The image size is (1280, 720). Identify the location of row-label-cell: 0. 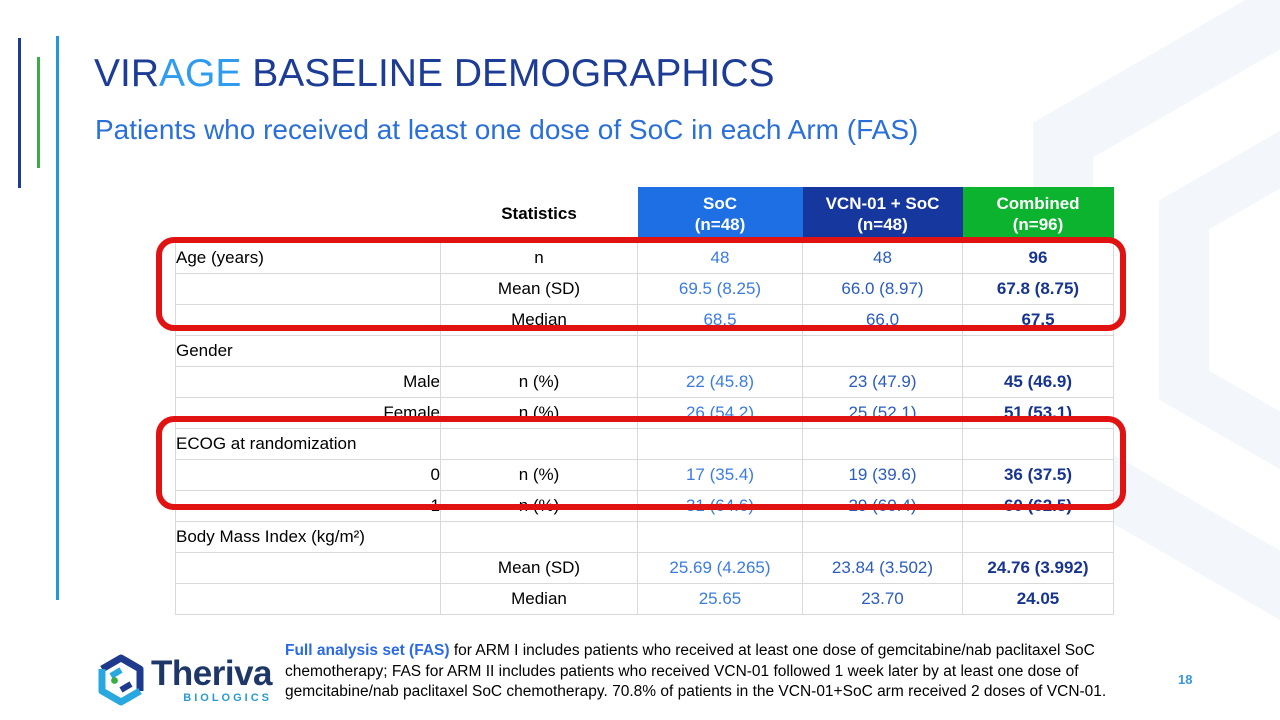
(308, 475).